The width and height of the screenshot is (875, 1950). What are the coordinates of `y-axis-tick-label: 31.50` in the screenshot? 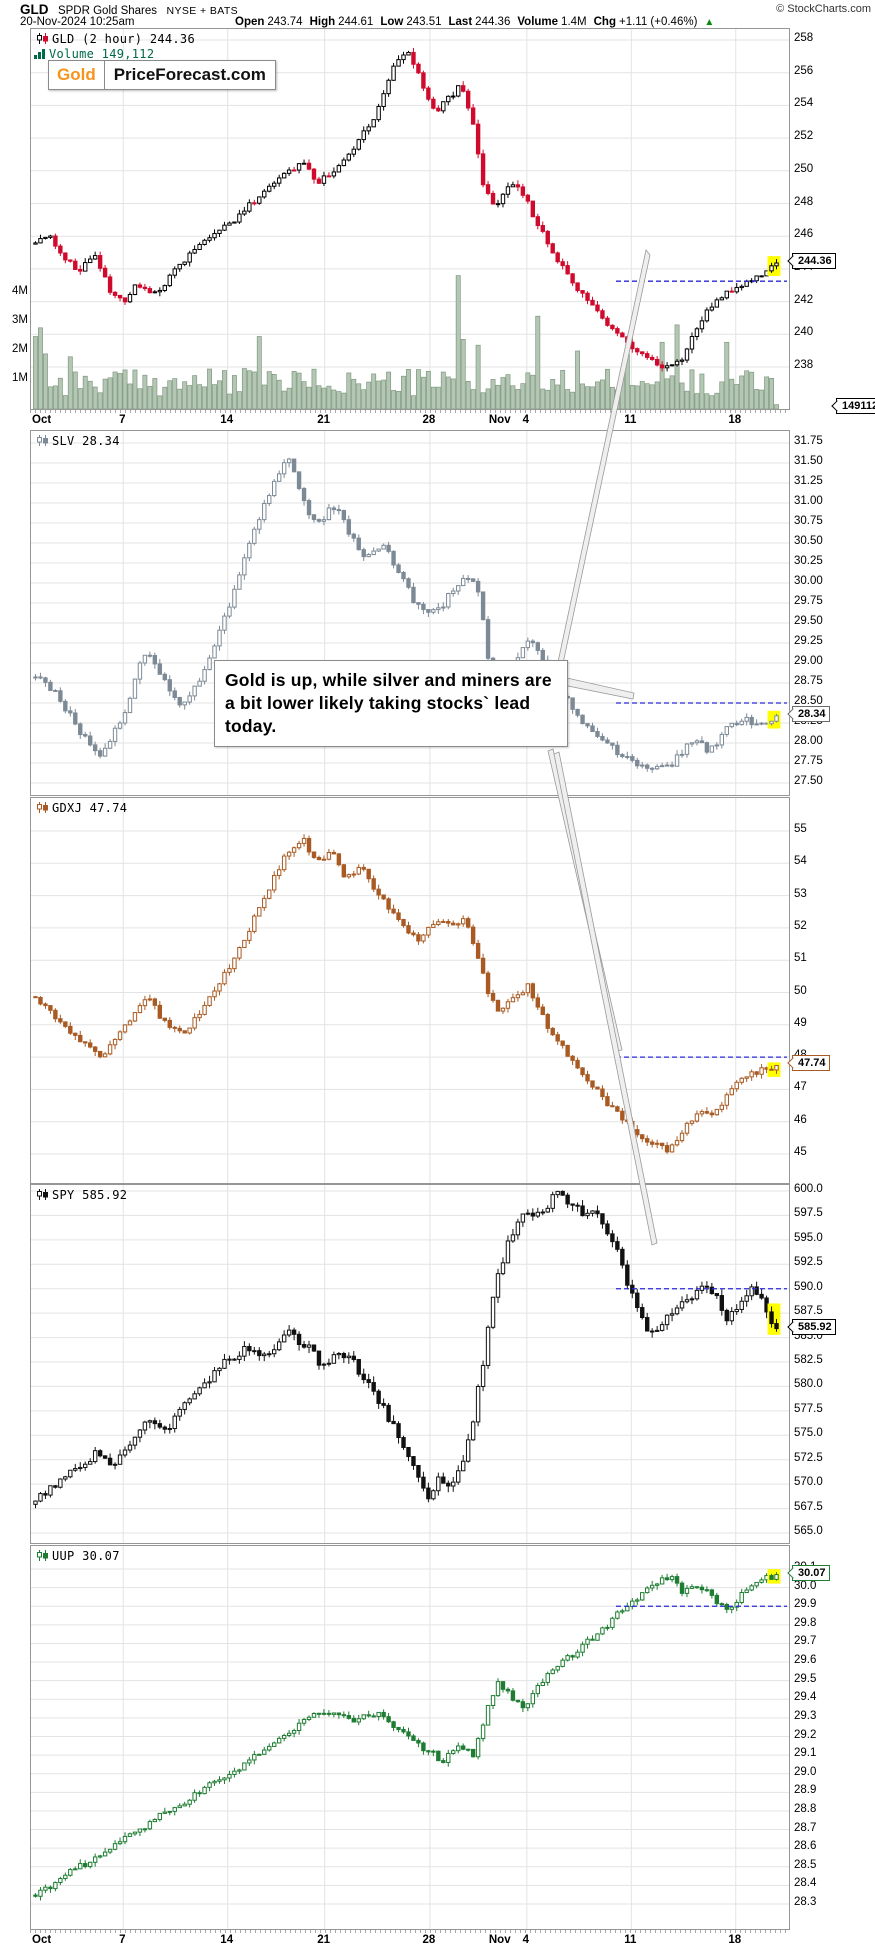 It's located at (808, 461).